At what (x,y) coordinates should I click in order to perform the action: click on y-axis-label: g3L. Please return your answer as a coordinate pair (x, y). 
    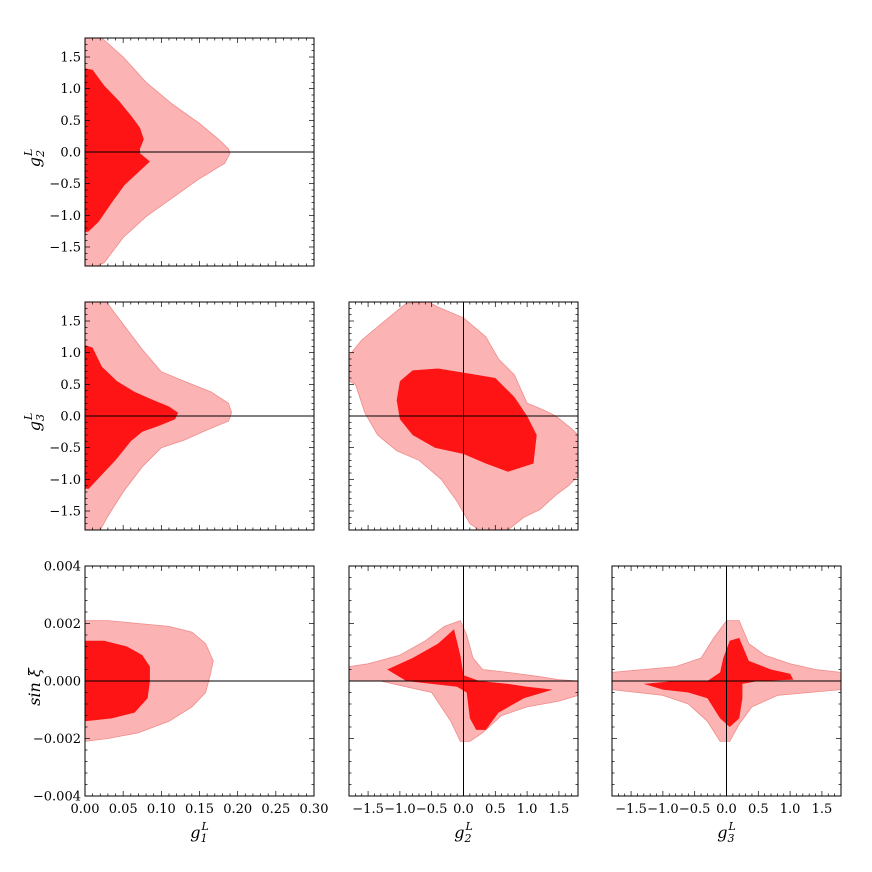
    Looking at the image, I should click on (34, 422).